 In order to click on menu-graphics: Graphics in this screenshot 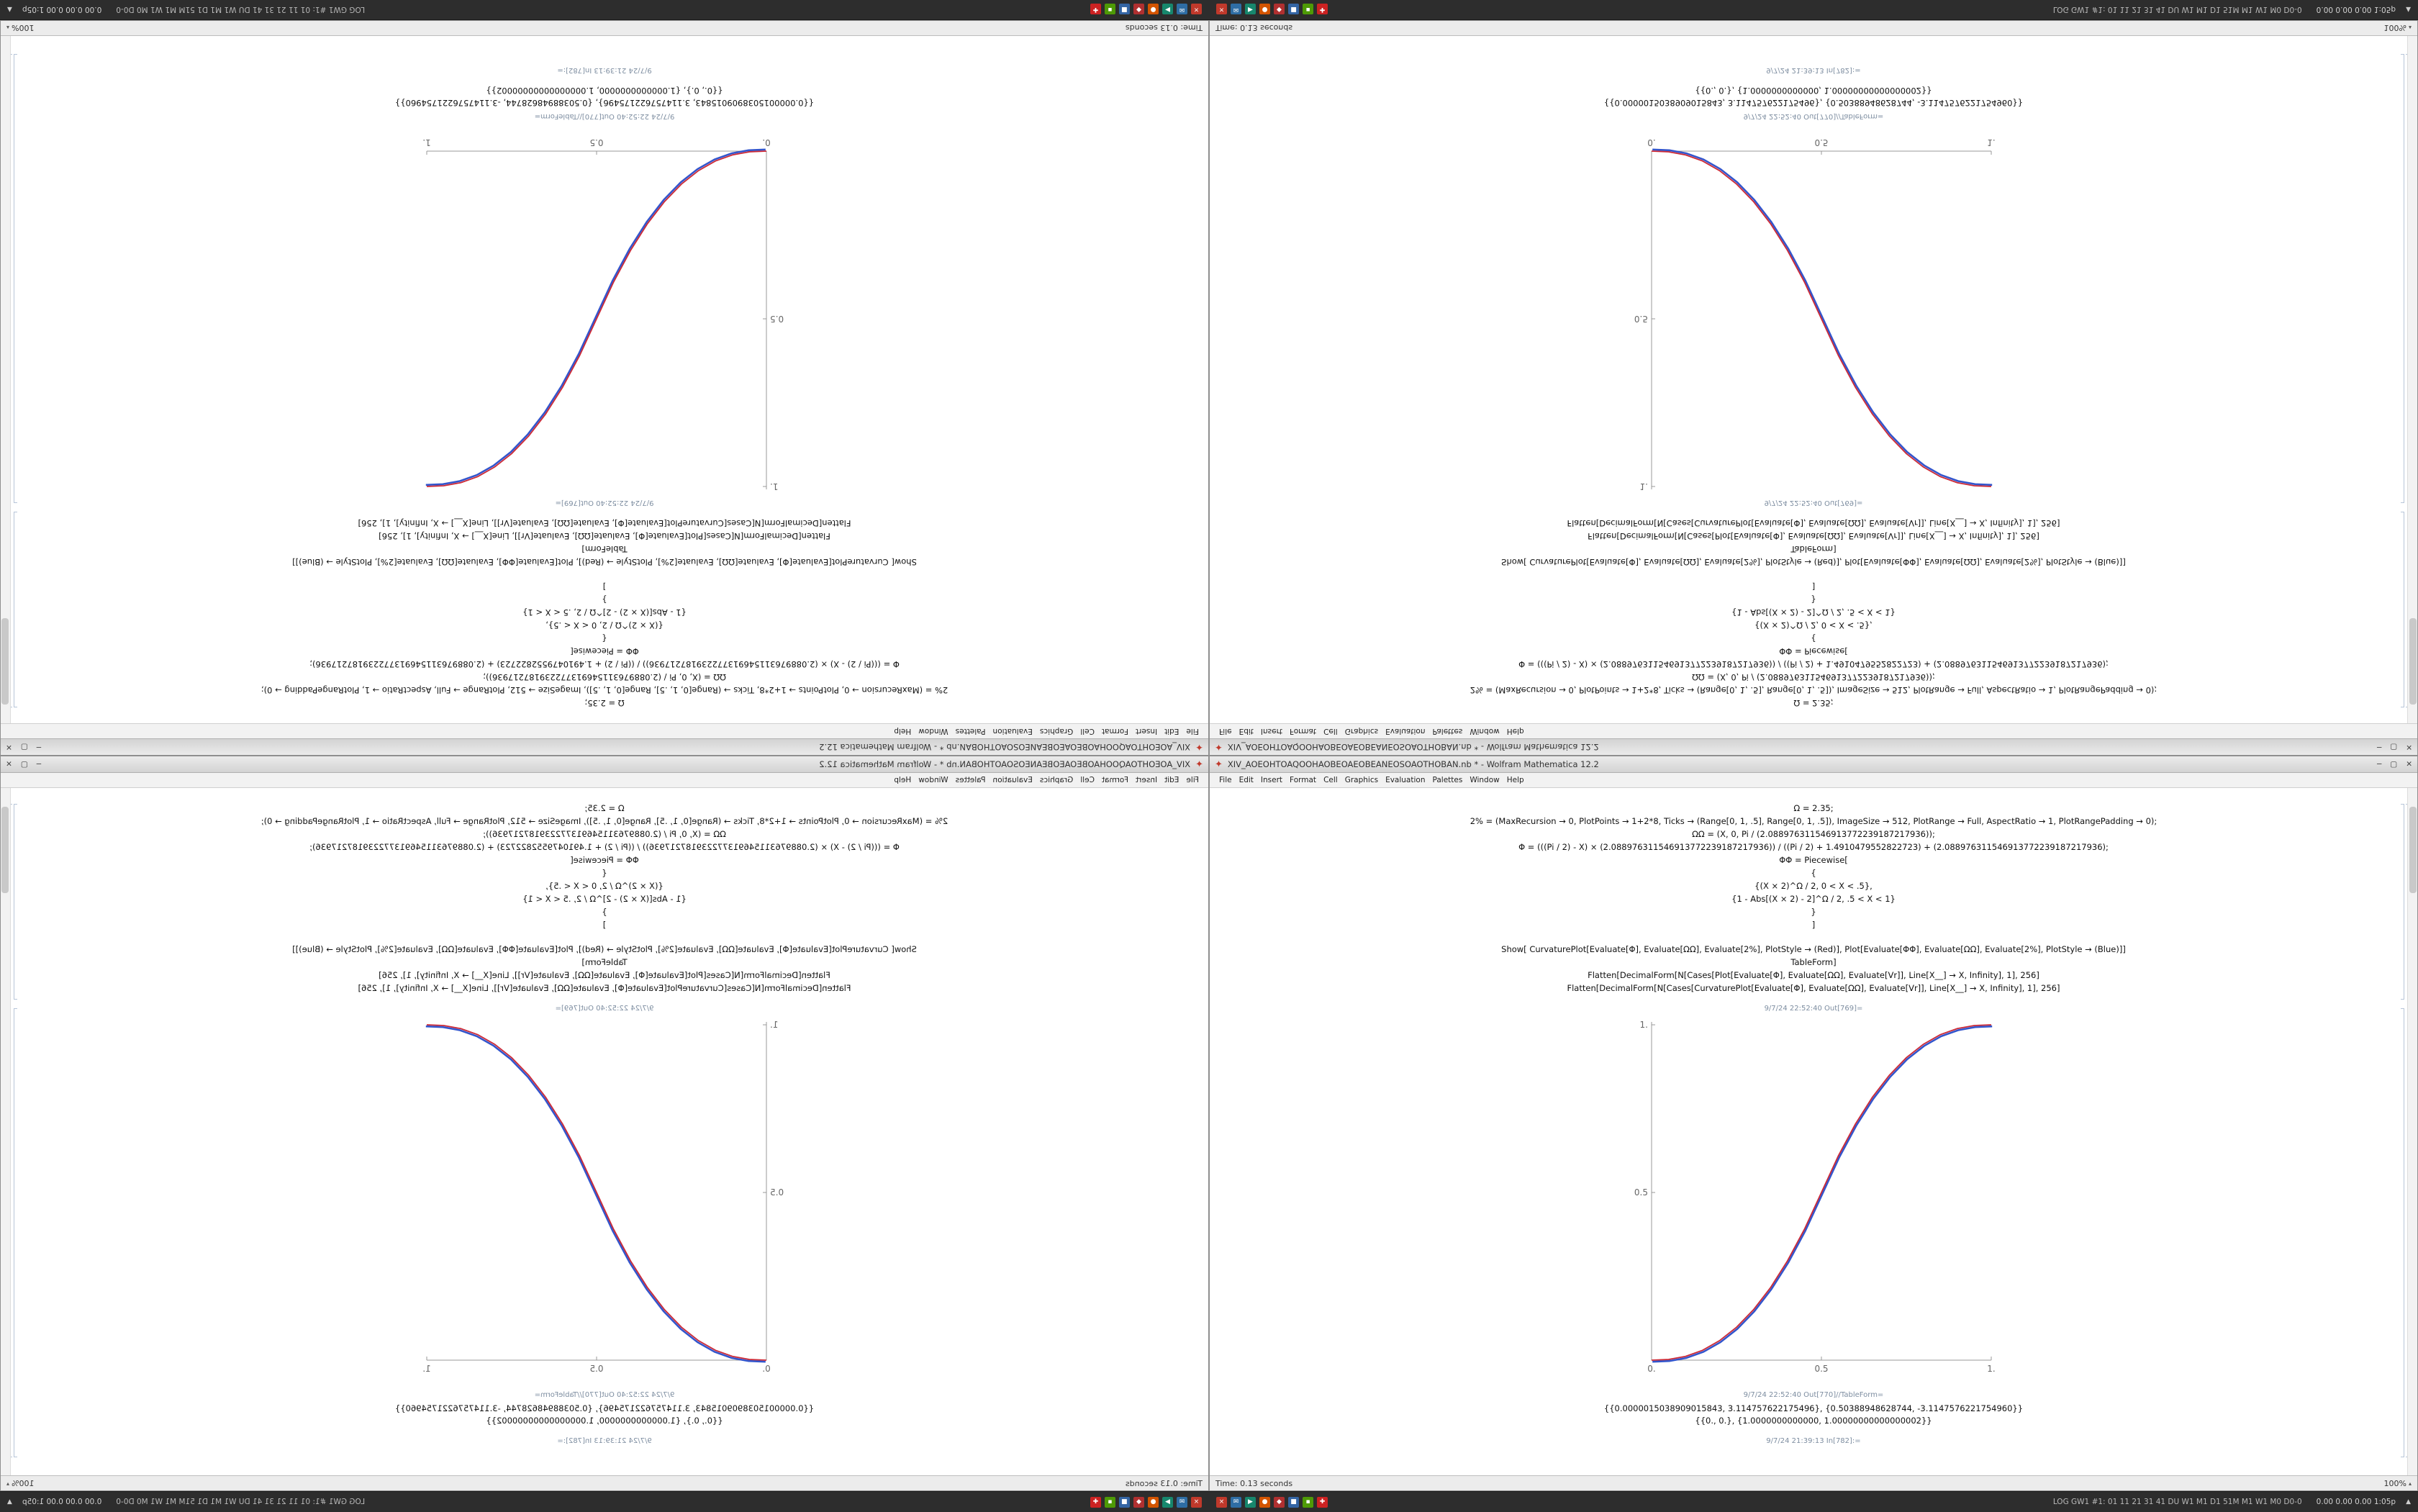, I will do `click(1361, 731)`.